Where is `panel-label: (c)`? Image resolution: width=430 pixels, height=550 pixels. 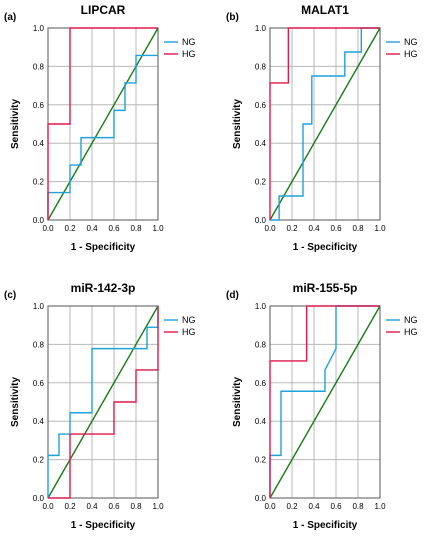 panel-label: (c) is located at coordinates (10, 295).